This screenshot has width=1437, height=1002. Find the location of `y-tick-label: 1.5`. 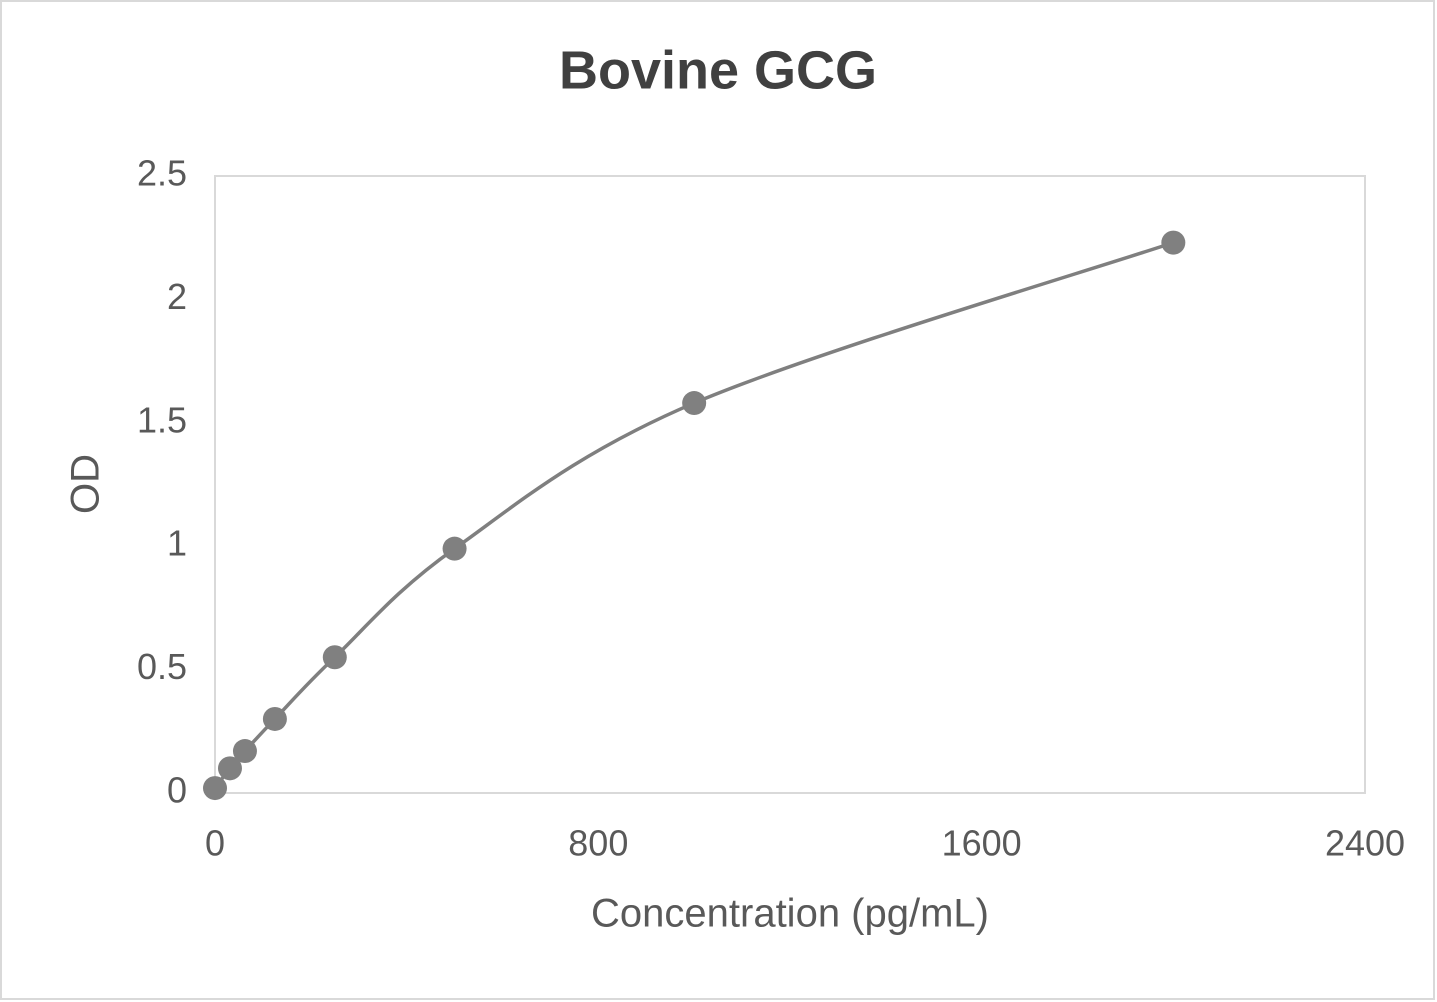

y-tick-label: 1.5 is located at coordinates (162, 419).